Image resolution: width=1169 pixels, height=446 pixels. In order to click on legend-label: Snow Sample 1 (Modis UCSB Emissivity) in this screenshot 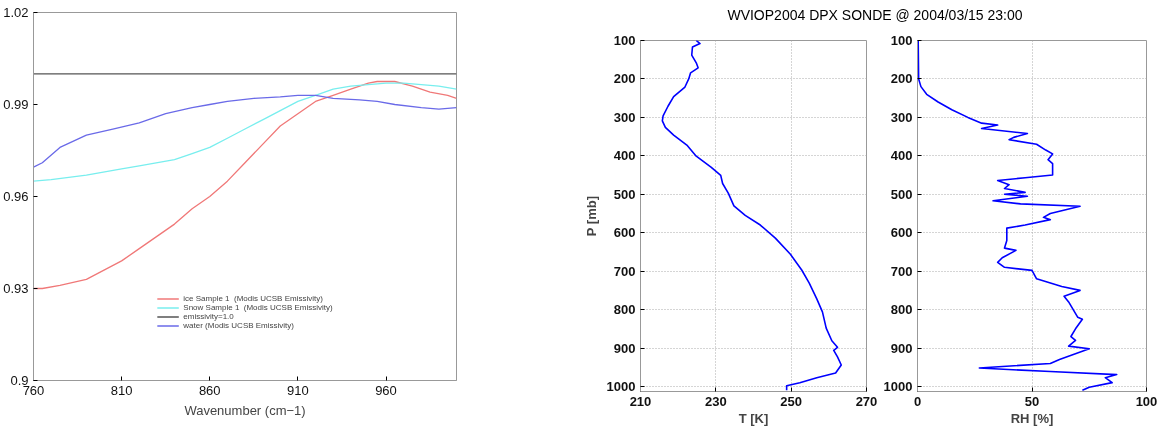, I will do `click(258, 307)`.